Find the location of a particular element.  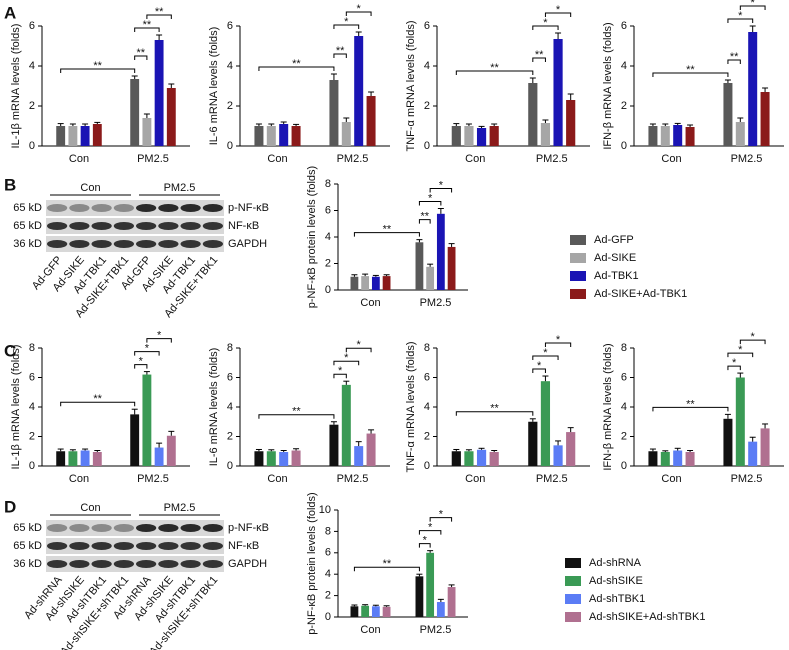

y-tick-label: 8 is located at coordinates (328, 184).